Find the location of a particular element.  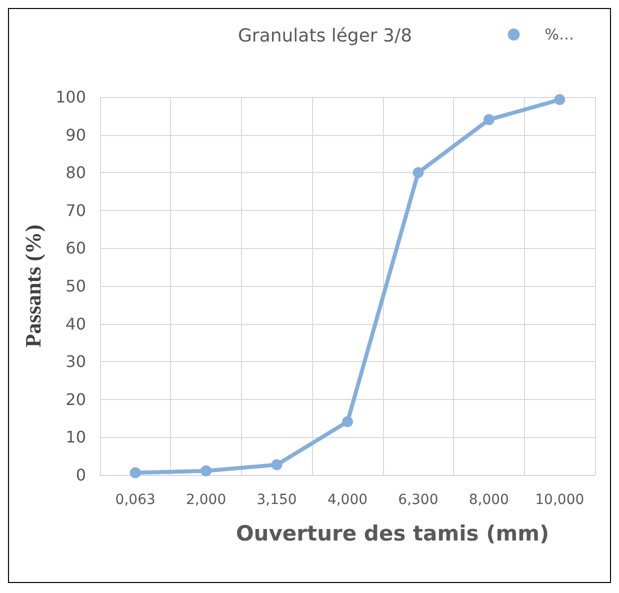

y-tick-label: 0 is located at coordinates (81, 475).